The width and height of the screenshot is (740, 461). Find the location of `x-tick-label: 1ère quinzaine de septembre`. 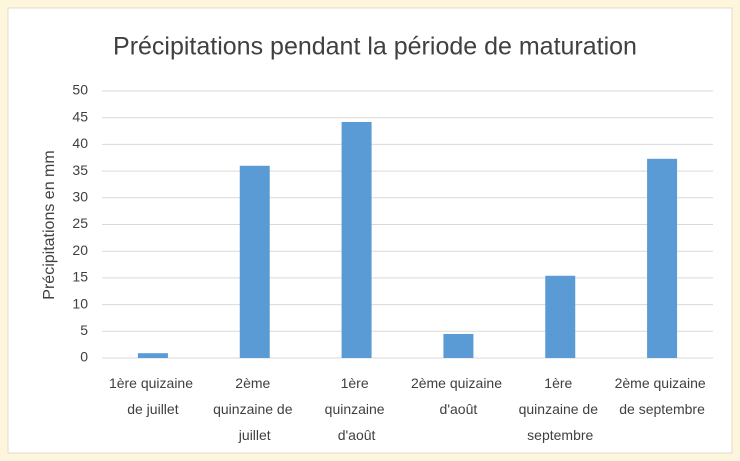

x-tick-label: 1ère quinzaine de septembre is located at coordinates (560, 409).